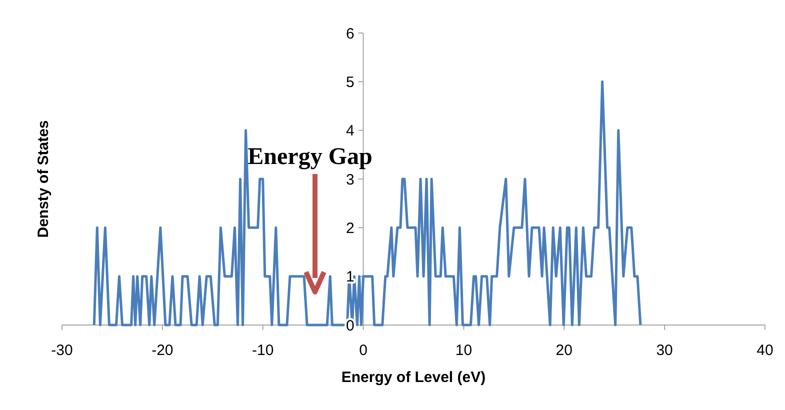  What do you see at coordinates (350, 33) in the screenshot?
I see `y-tick-label: 6` at bounding box center [350, 33].